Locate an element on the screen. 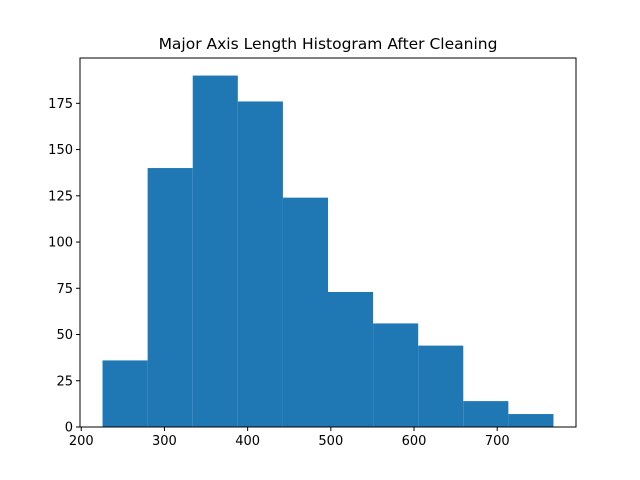 This screenshot has width=640, height=480. x-tick-label: 400 is located at coordinates (247, 441).